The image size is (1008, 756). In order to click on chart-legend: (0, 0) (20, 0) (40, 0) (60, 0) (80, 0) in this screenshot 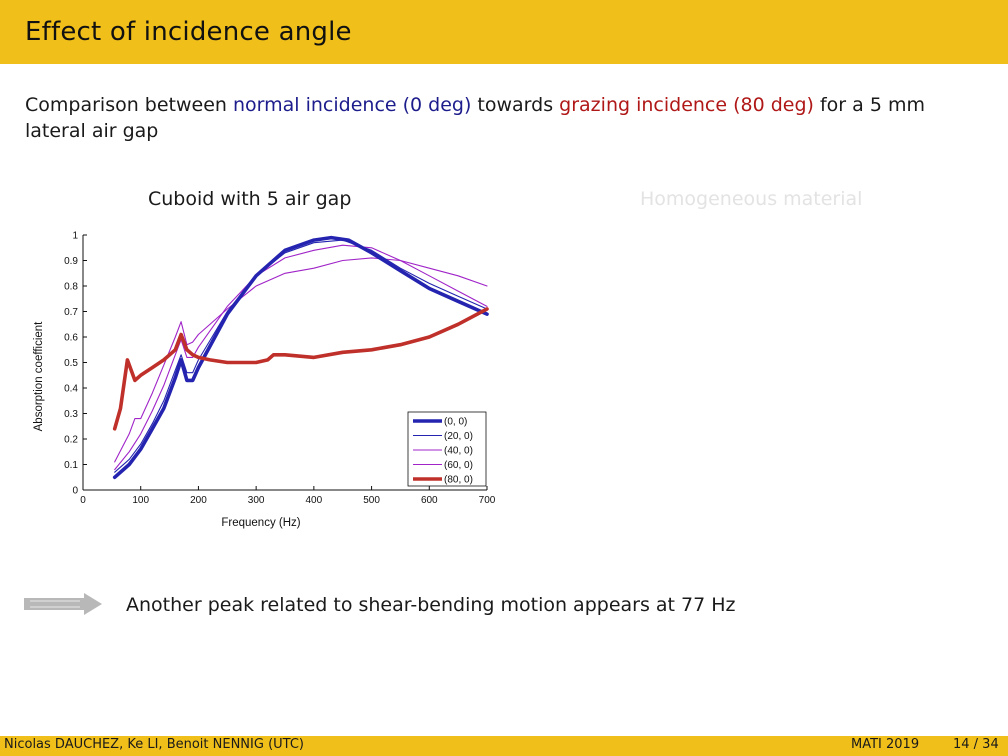, I will do `click(447, 449)`.